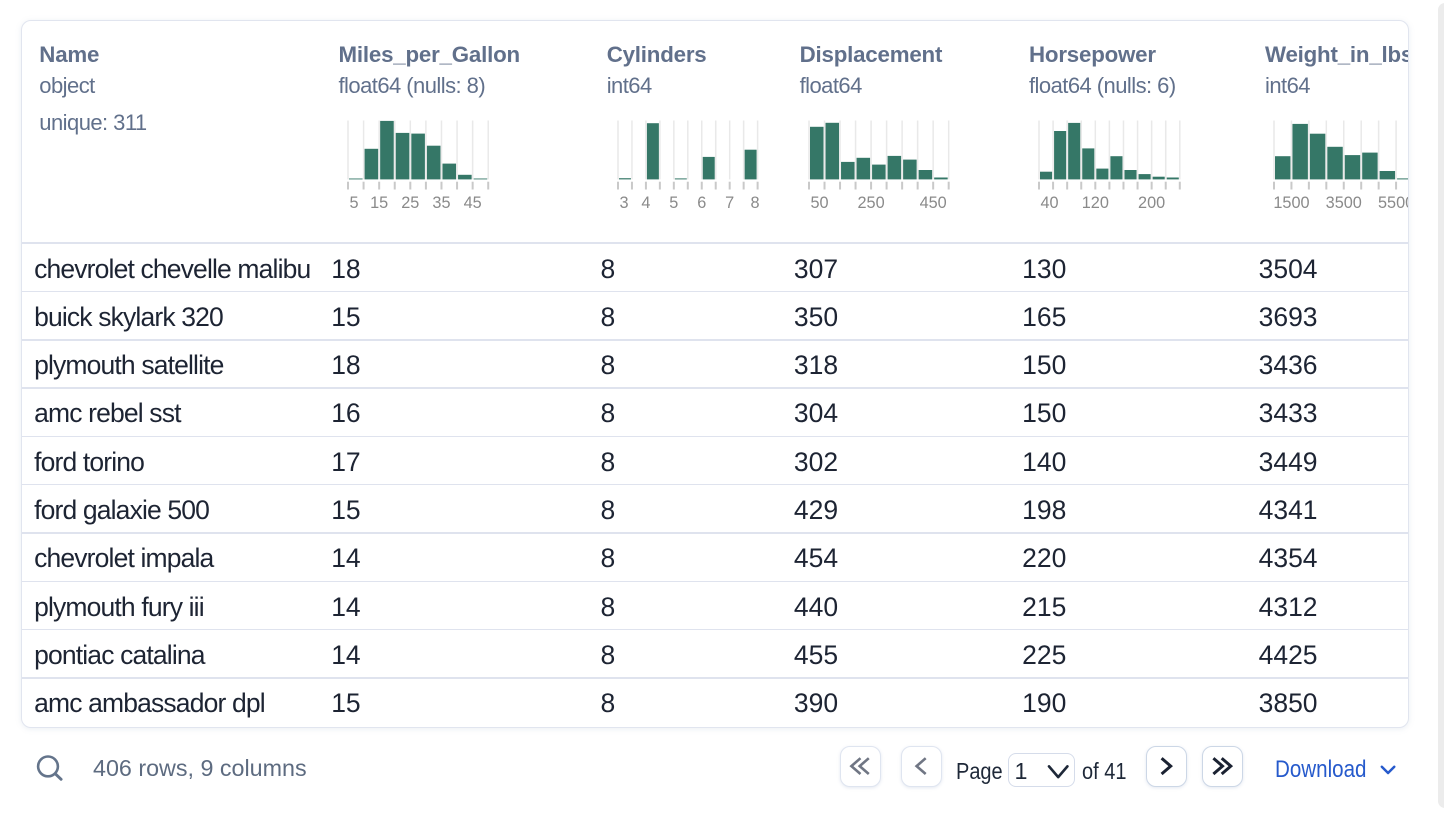 The width and height of the screenshot is (1444, 816). I want to click on svg-text: 35, so click(442, 203).